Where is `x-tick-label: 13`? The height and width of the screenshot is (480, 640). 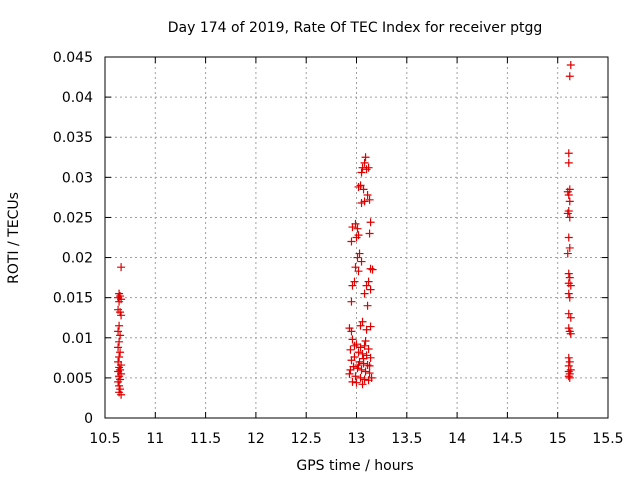
x-tick-label: 13 is located at coordinates (357, 439).